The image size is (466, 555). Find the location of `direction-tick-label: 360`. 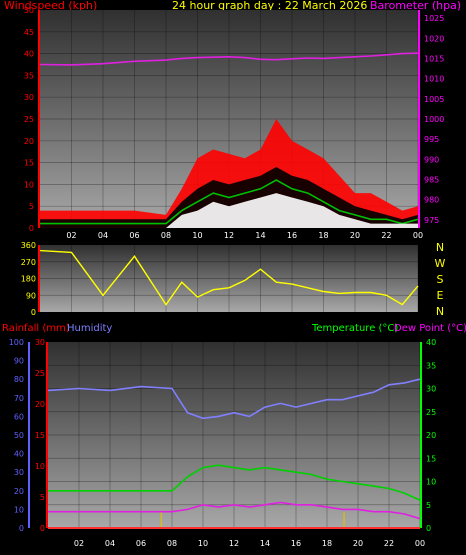

direction-tick-label: 360 is located at coordinates (28, 245).